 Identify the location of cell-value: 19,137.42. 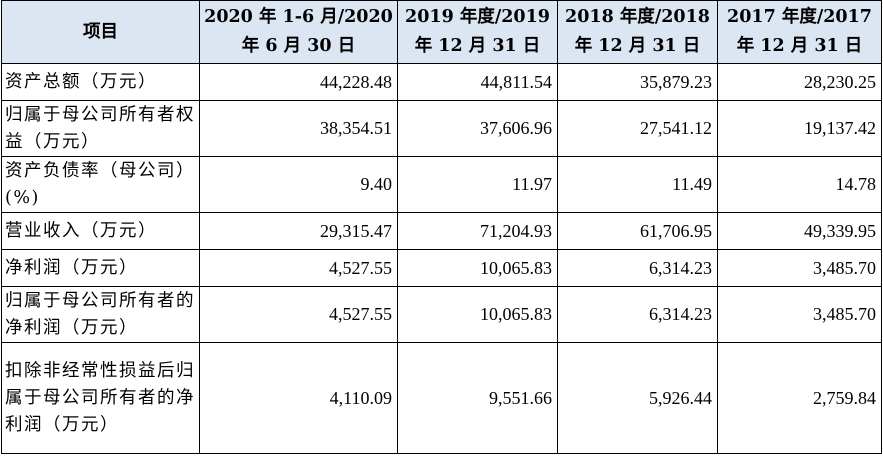
(799, 128).